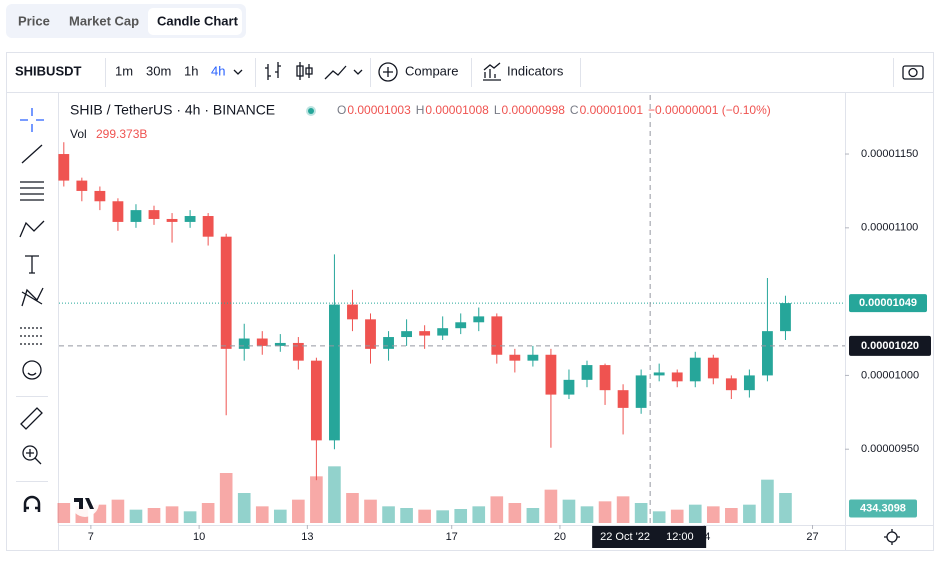 The width and height of the screenshot is (939, 565). Describe the element at coordinates (121, 134) in the screenshot. I see `volume-value: 299.373B` at that location.